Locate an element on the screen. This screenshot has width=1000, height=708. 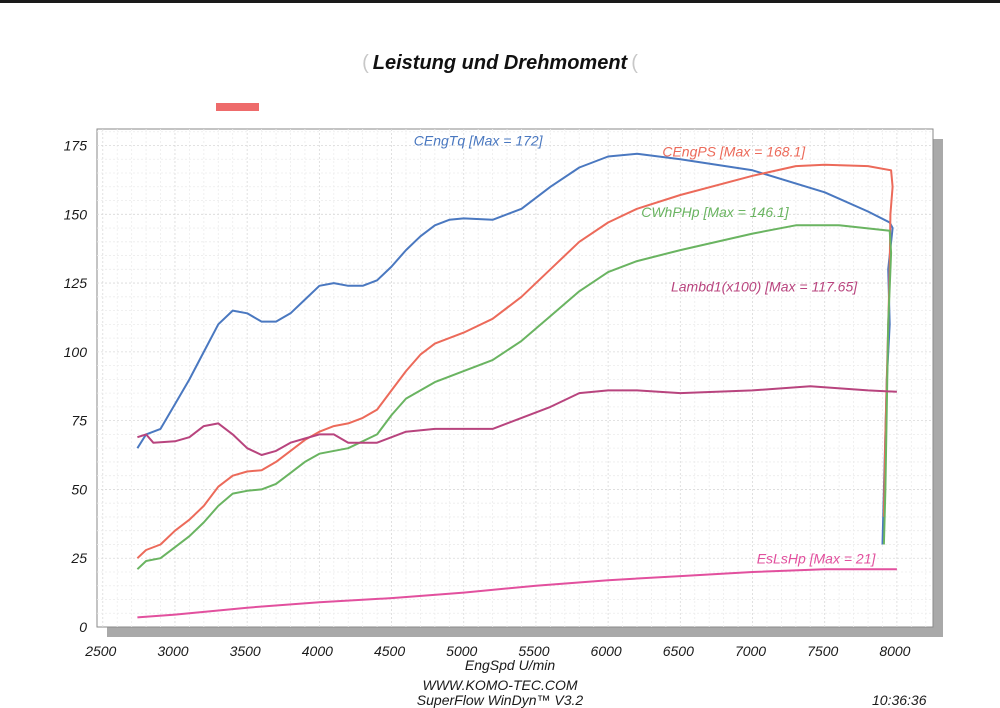
x-tick-label: 4500 is located at coordinates (389, 651).